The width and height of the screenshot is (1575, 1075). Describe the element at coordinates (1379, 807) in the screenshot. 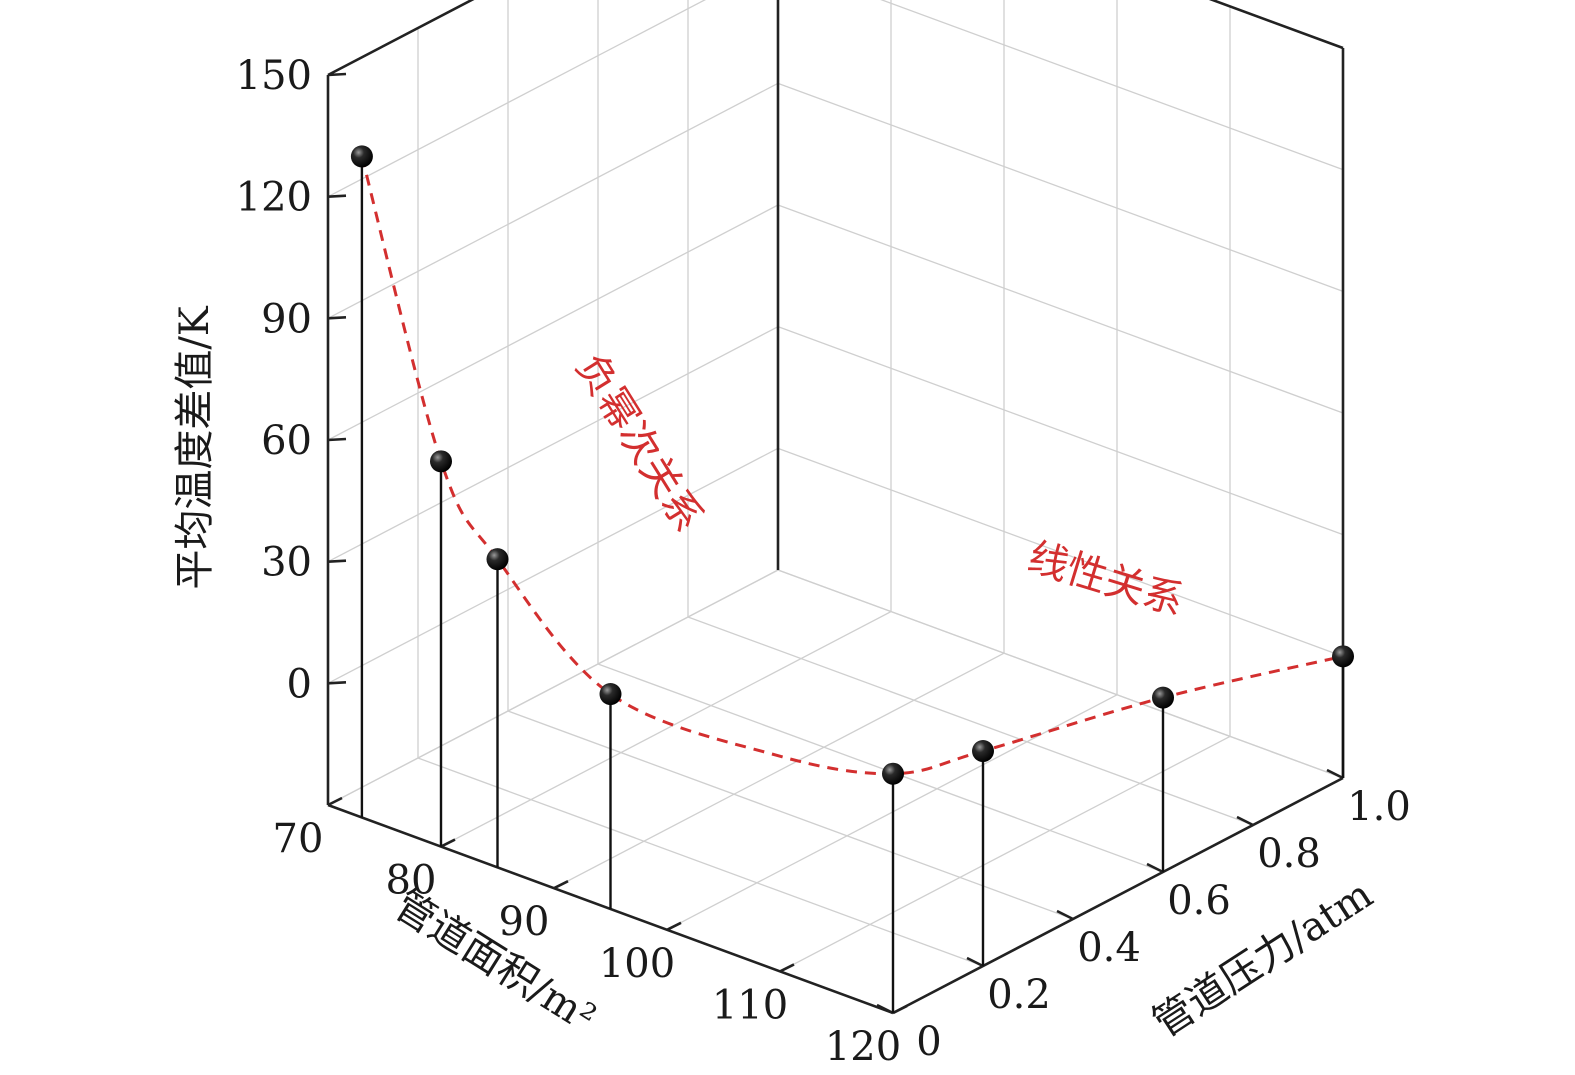

I see `y-tick-label: 1.0` at that location.